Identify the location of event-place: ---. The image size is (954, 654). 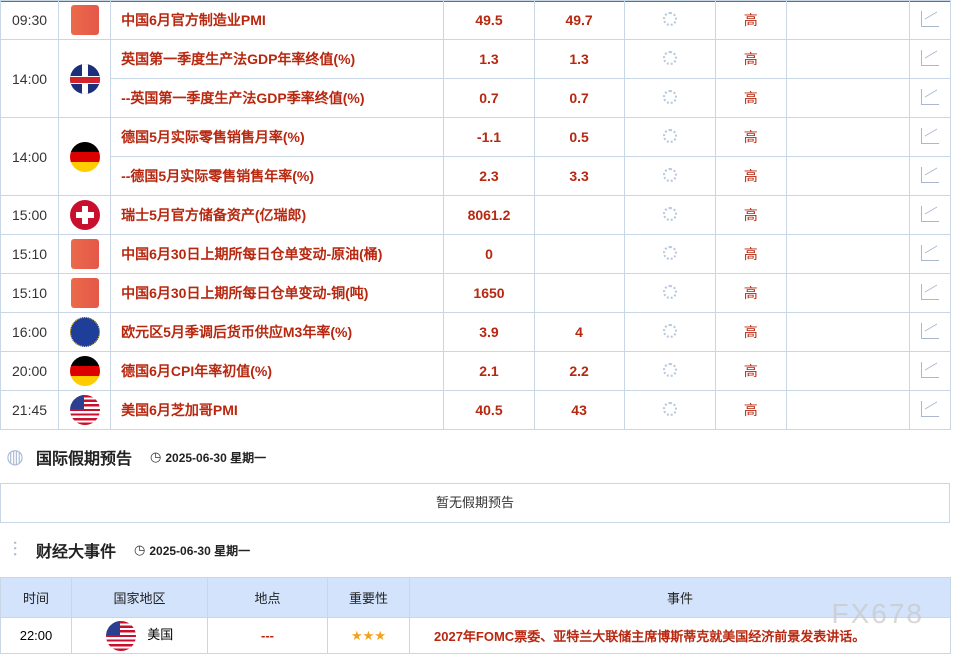
(267, 635).